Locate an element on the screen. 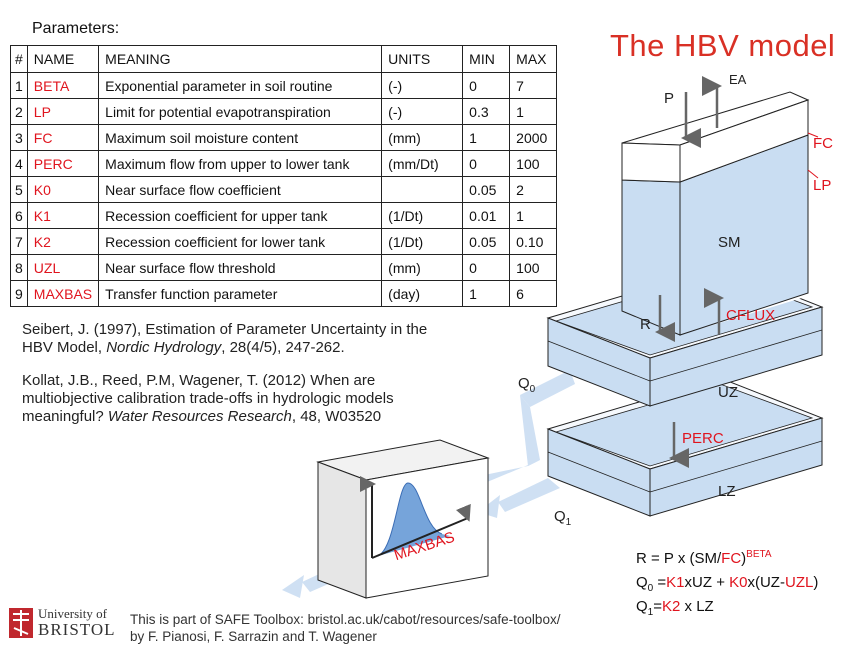  cell-max: 2 is located at coordinates (533, 189).